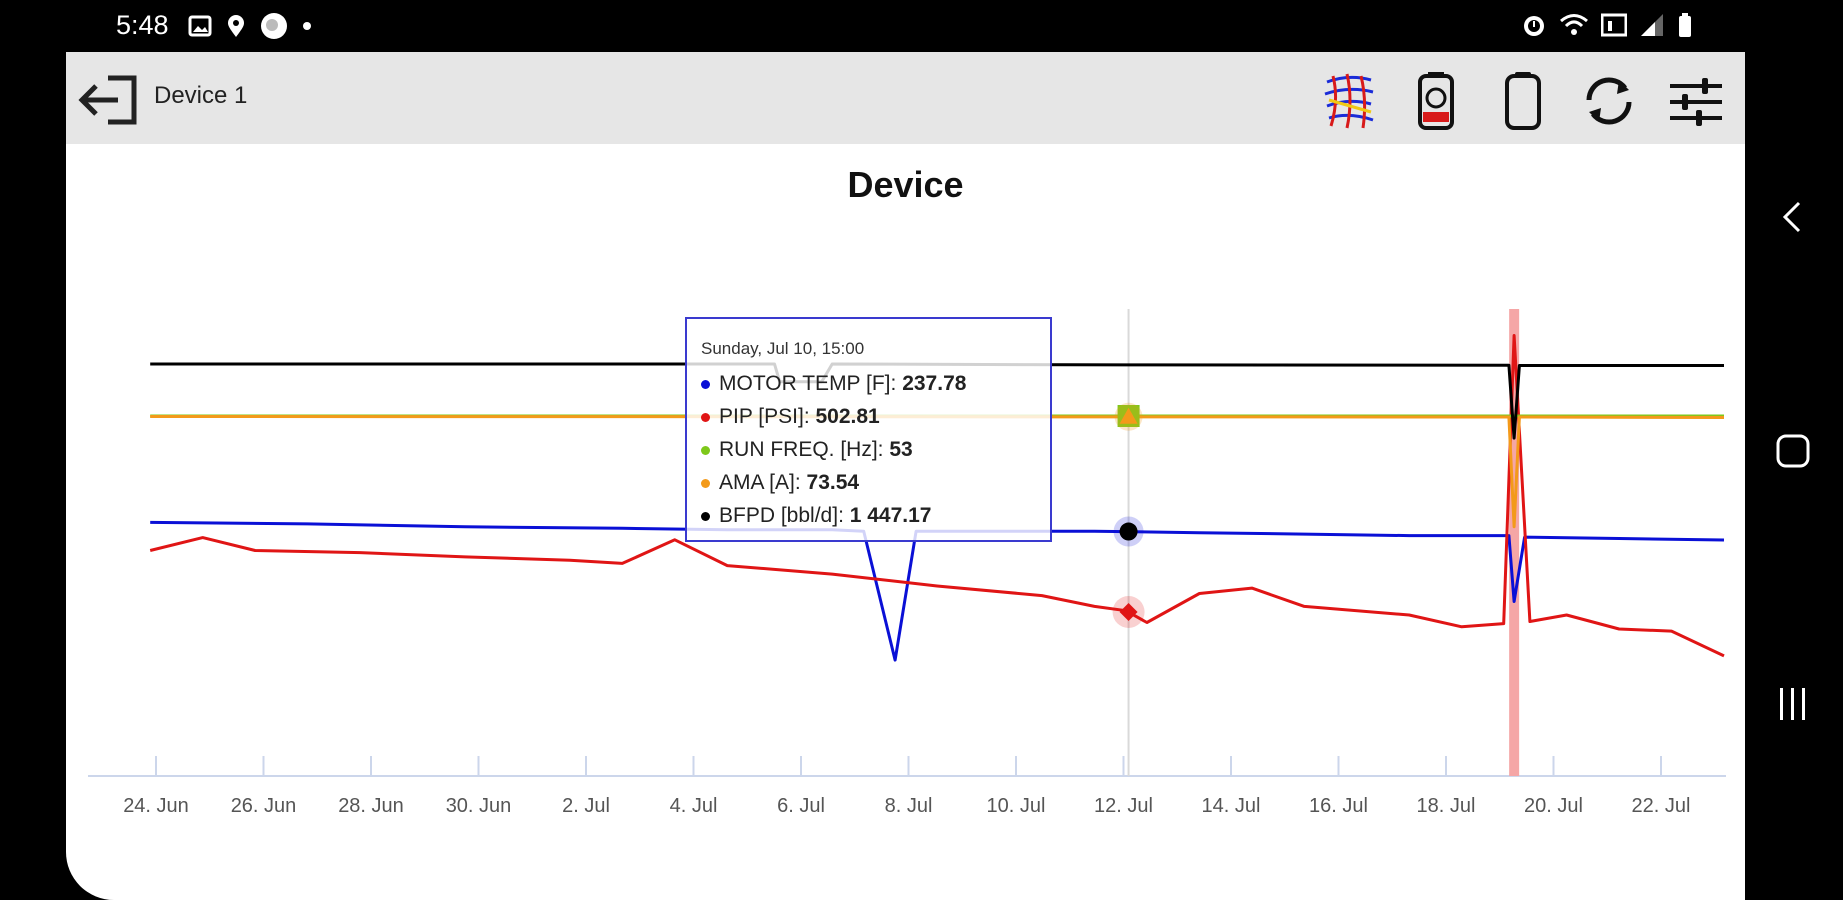 The height and width of the screenshot is (900, 1843). What do you see at coordinates (156, 806) in the screenshot?
I see `x-tick-label: 24. Jun` at bounding box center [156, 806].